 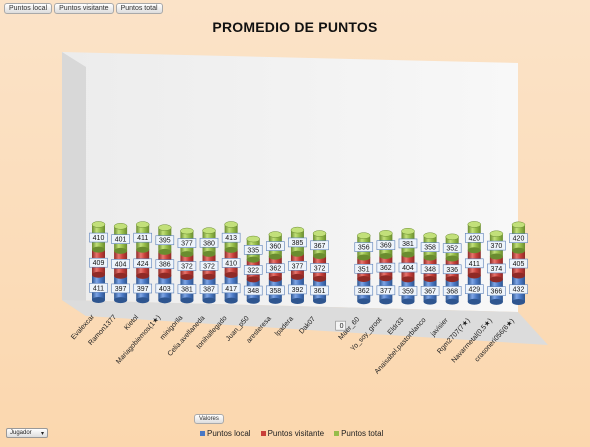 I want to click on zero-label-box, so click(x=340, y=325).